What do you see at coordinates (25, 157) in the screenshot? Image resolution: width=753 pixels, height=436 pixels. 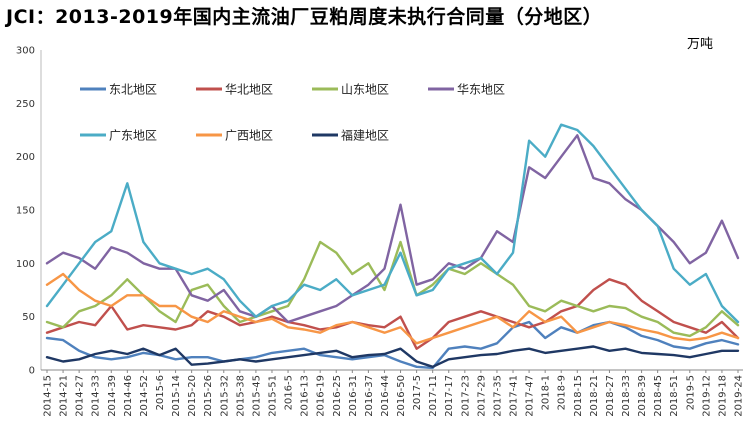 I see `y-tick-label: 200` at bounding box center [25, 157].